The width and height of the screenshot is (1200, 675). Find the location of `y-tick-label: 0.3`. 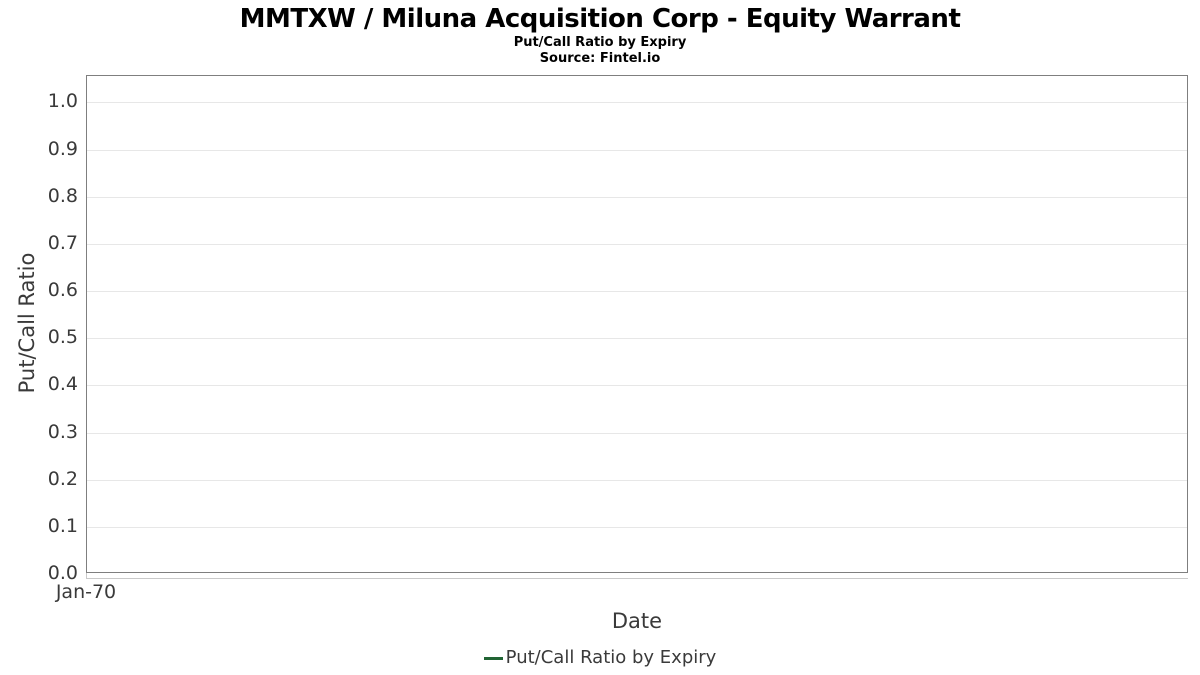

y-tick-label: 0.3 is located at coordinates (62, 431).